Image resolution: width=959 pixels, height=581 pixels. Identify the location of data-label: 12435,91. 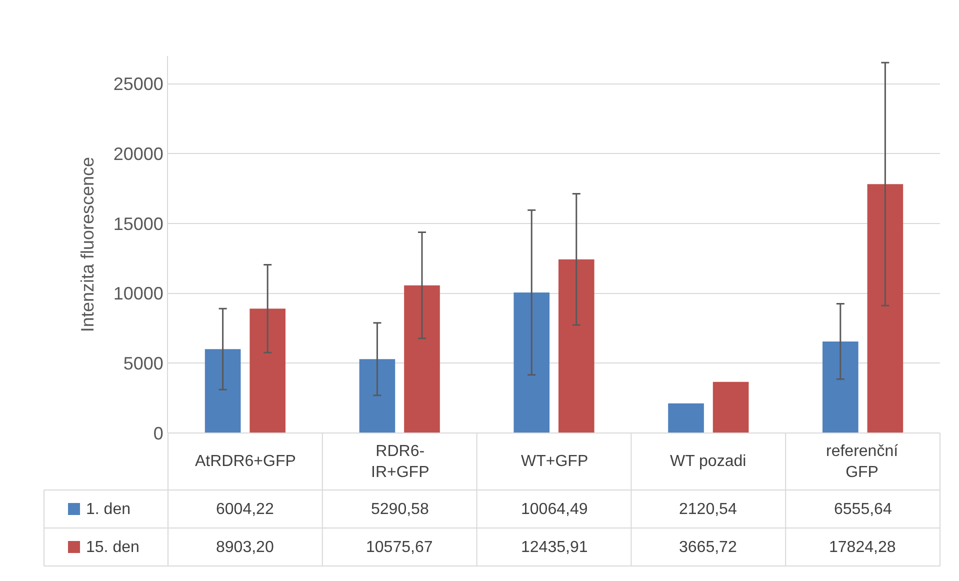
(554, 547).